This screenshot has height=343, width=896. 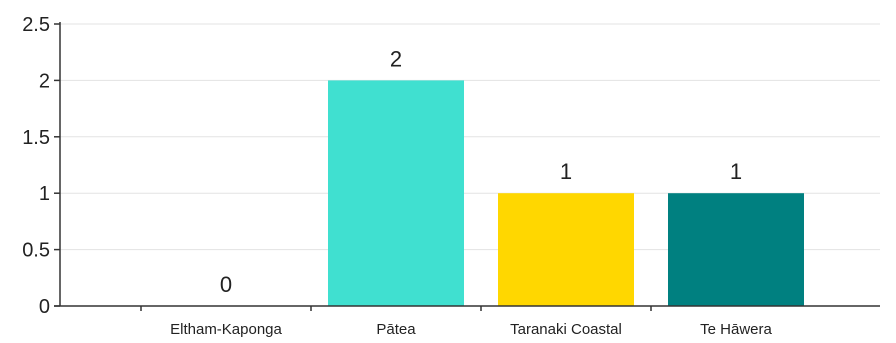 What do you see at coordinates (226, 284) in the screenshot?
I see `data-label: 0` at bounding box center [226, 284].